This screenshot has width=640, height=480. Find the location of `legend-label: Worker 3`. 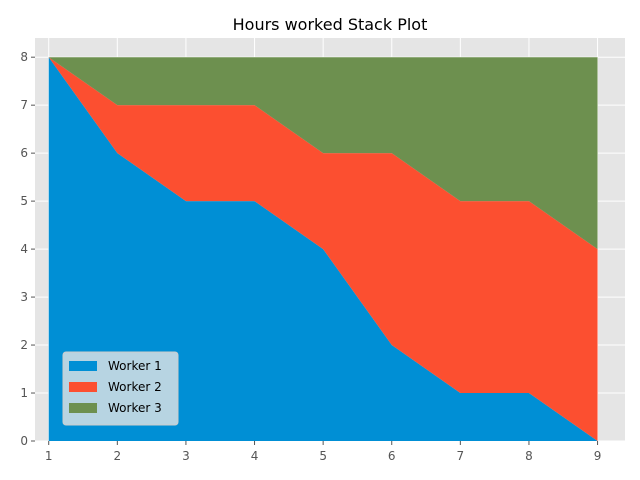

legend-label: Worker 3 is located at coordinates (135, 408).